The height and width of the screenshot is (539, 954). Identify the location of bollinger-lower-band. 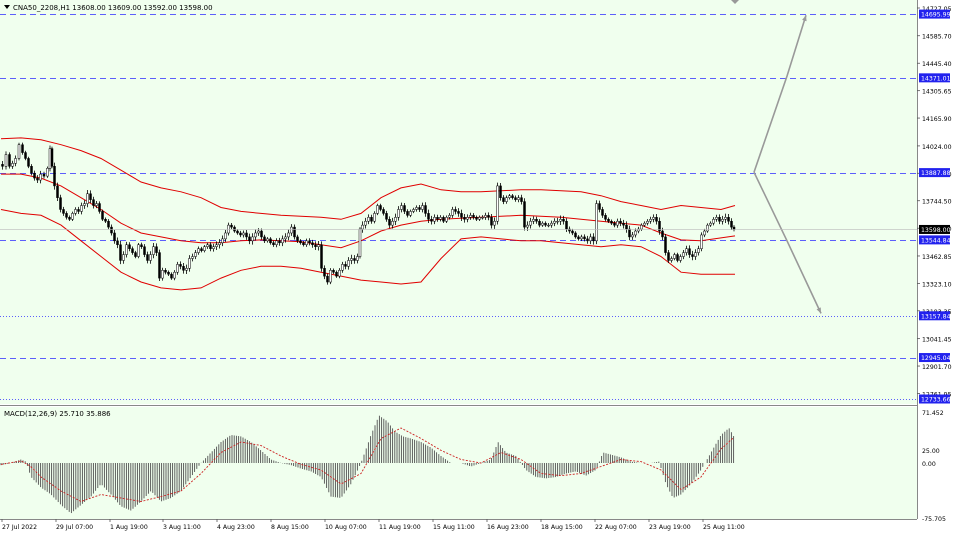
(367, 250).